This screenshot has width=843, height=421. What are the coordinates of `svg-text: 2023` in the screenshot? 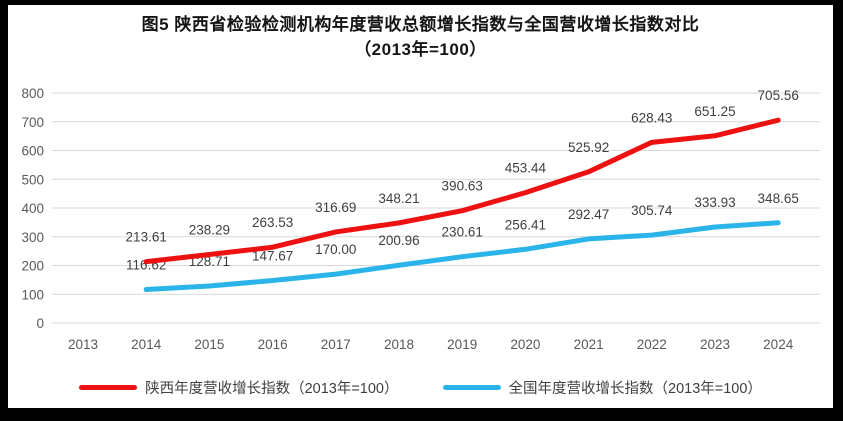 It's located at (715, 344).